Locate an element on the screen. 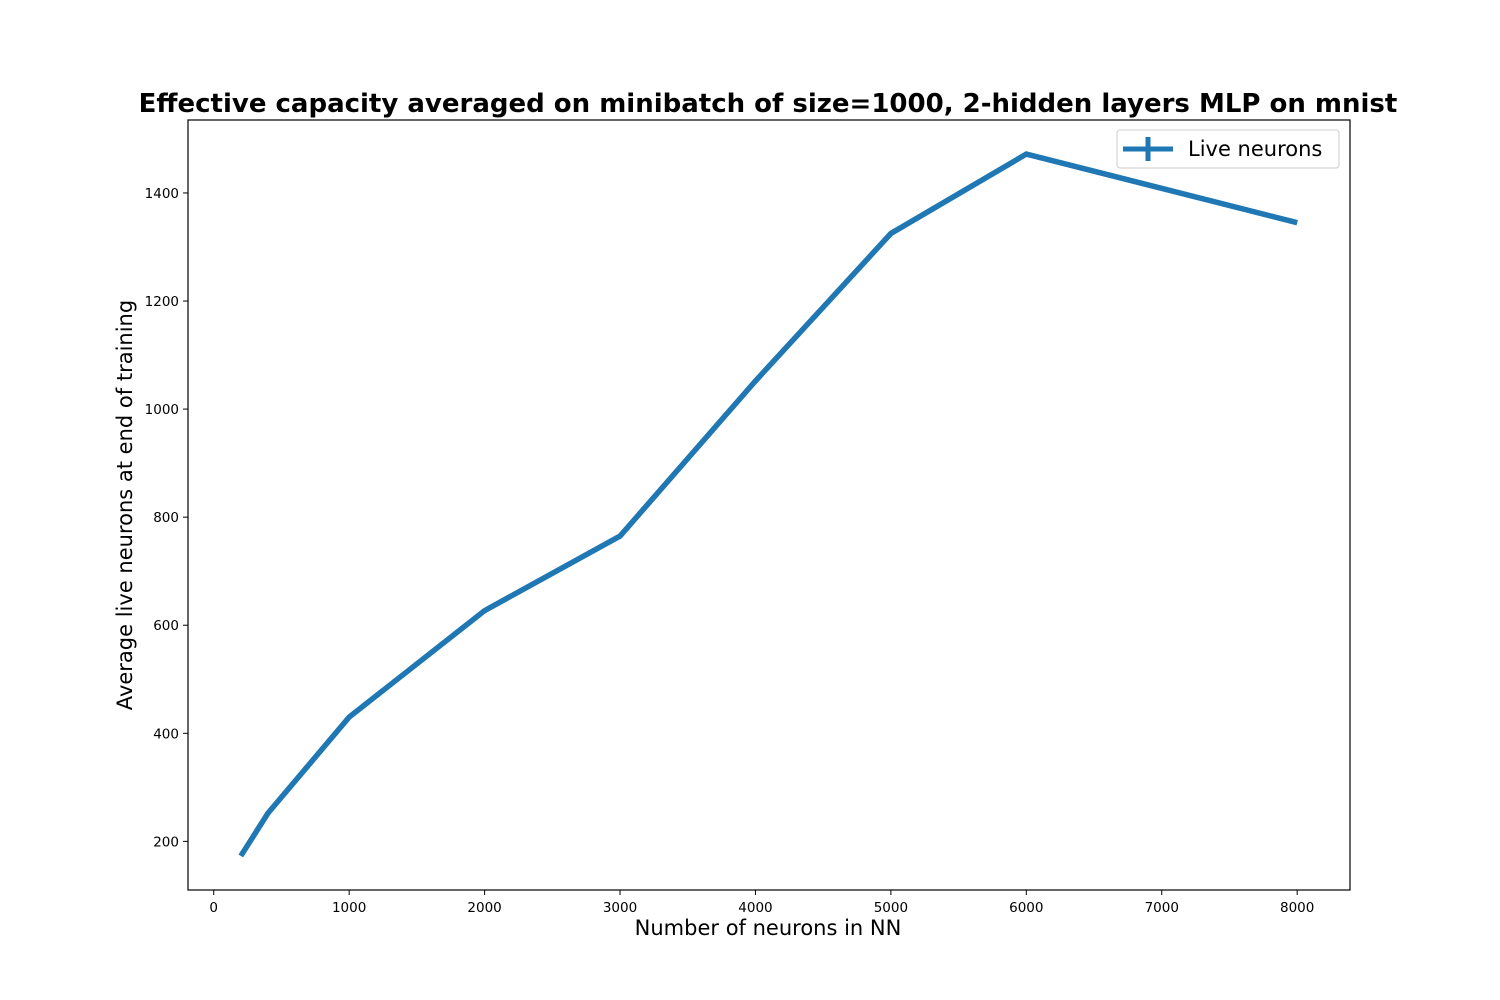 The image size is (1500, 1000). x-tick-label: 3000 is located at coordinates (620, 908).